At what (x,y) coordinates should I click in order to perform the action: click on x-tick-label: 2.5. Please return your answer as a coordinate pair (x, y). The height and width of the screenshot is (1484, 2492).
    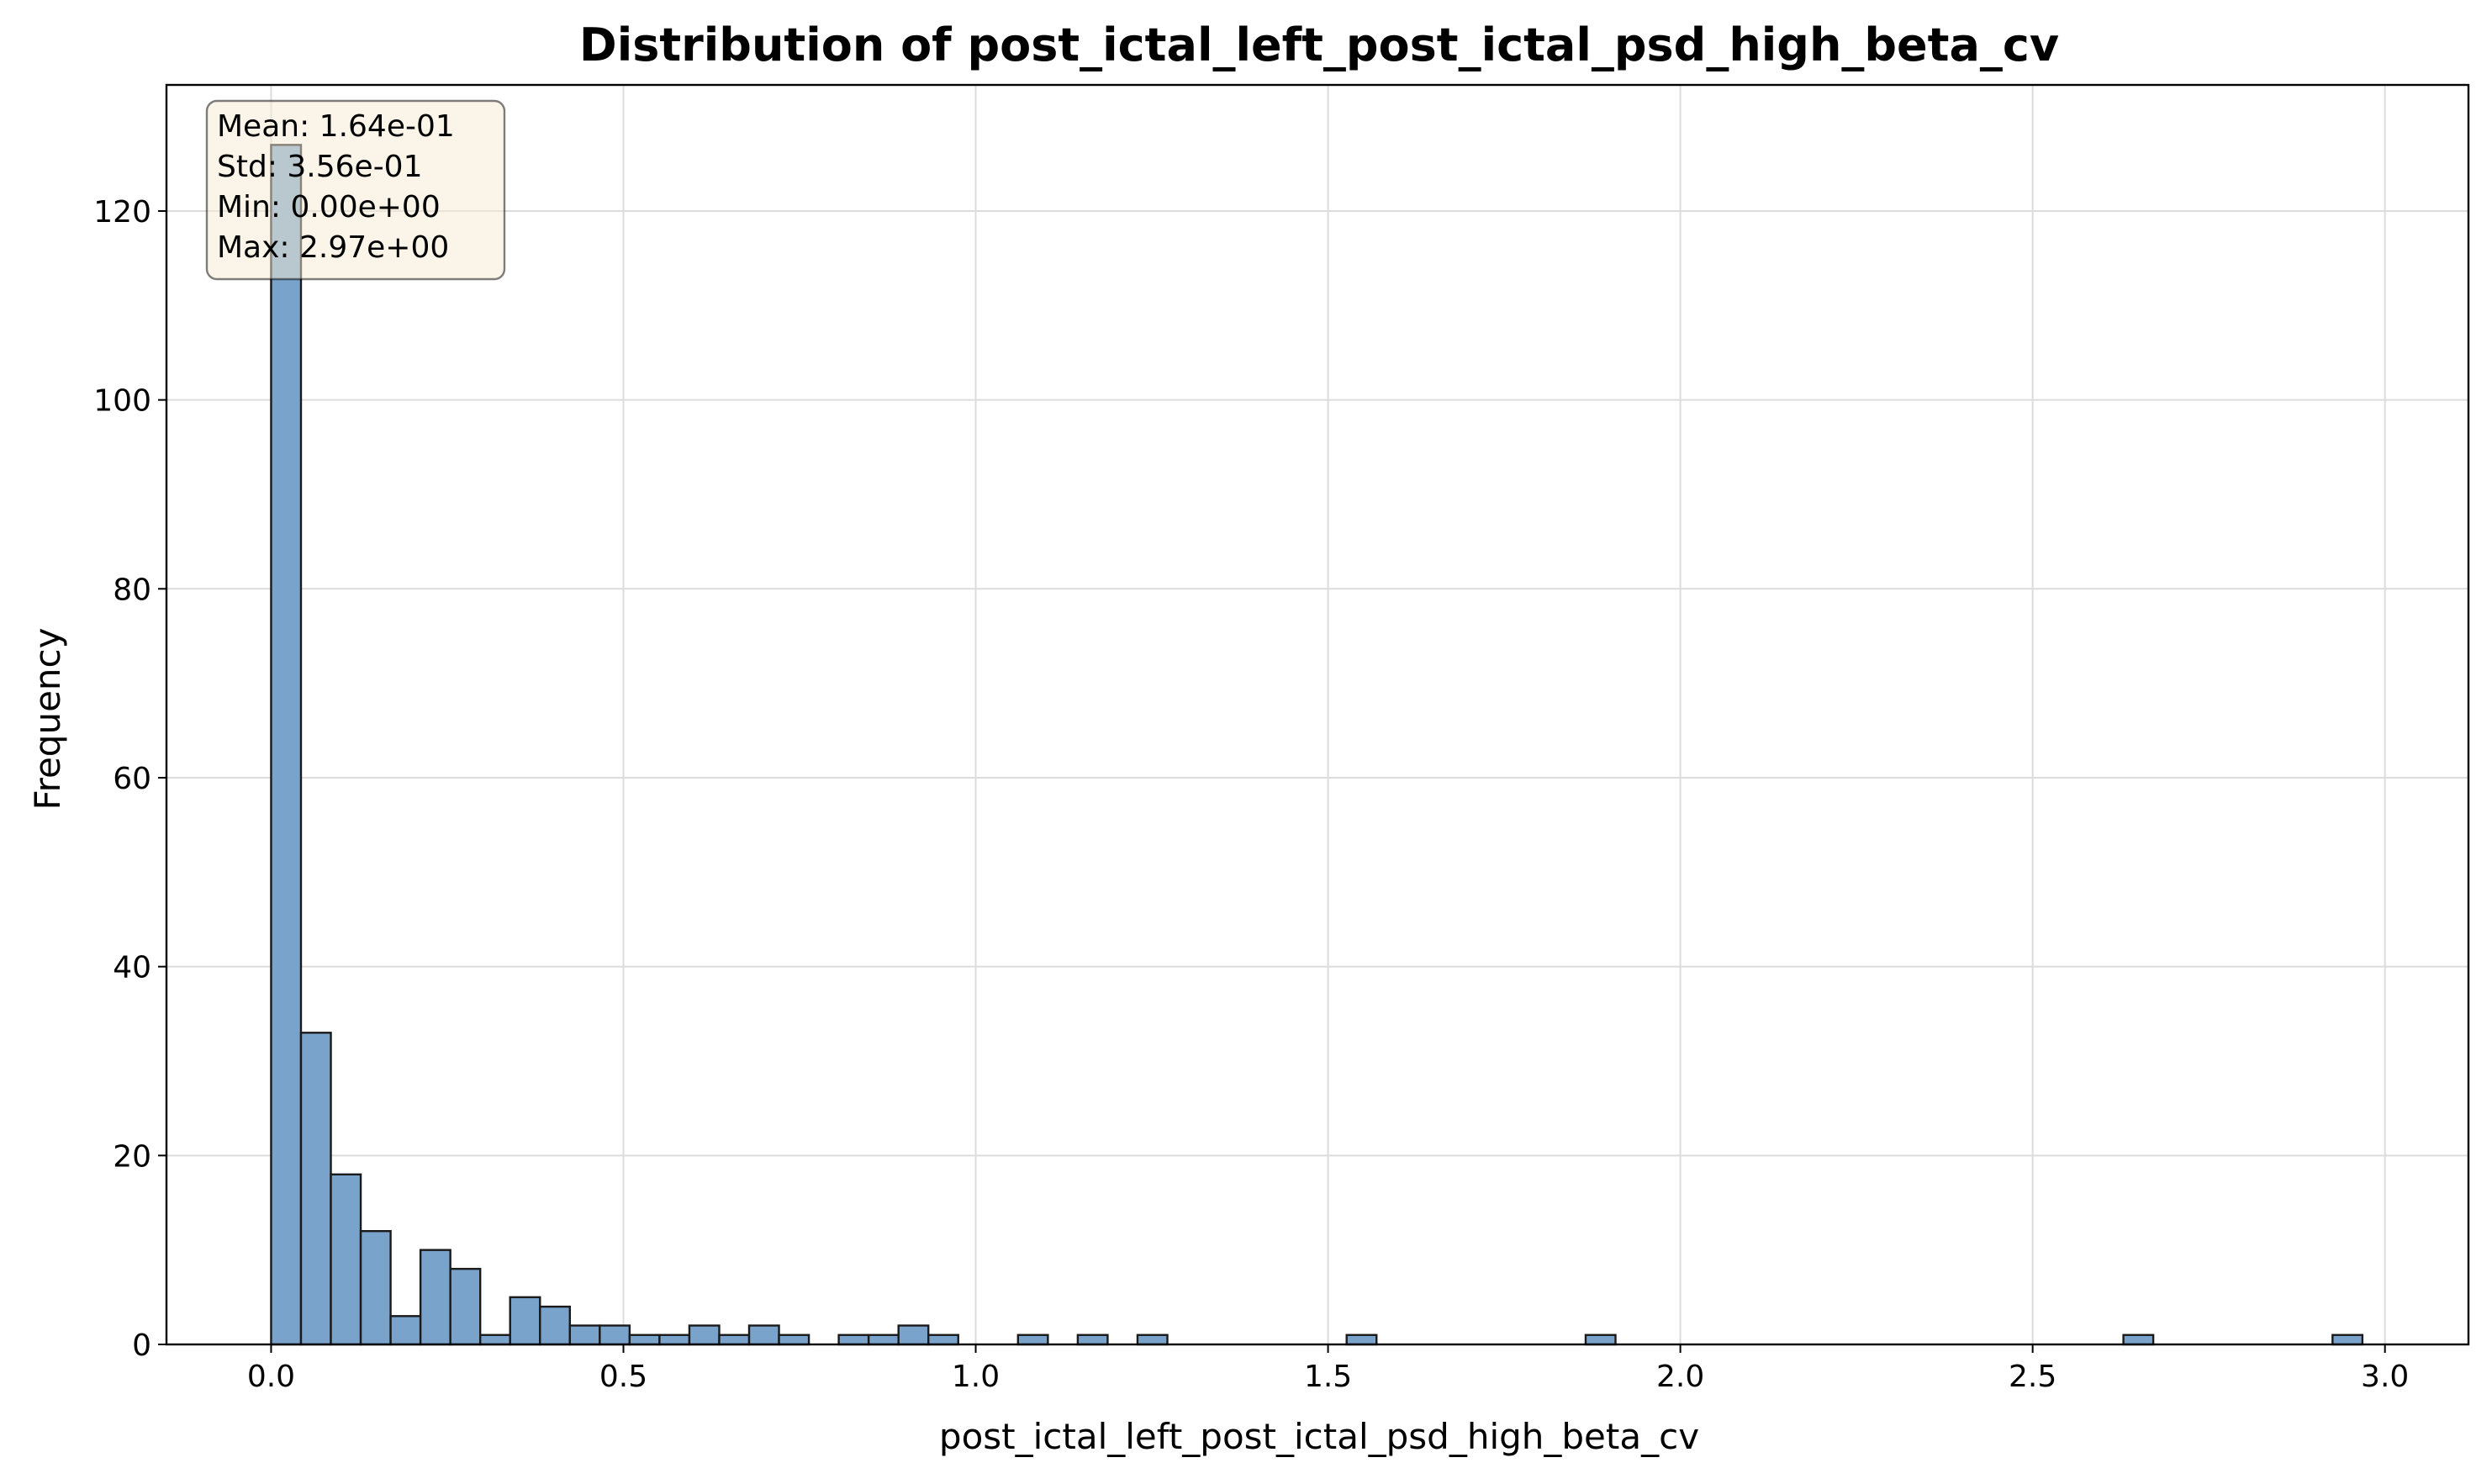
    Looking at the image, I should click on (2032, 1377).